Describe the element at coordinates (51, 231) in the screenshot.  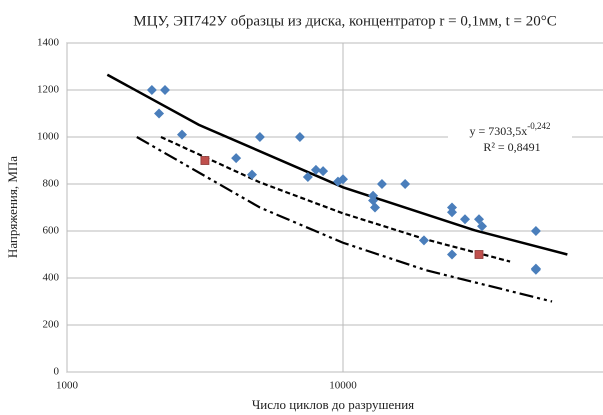
I see `y-tick-label: 600` at that location.